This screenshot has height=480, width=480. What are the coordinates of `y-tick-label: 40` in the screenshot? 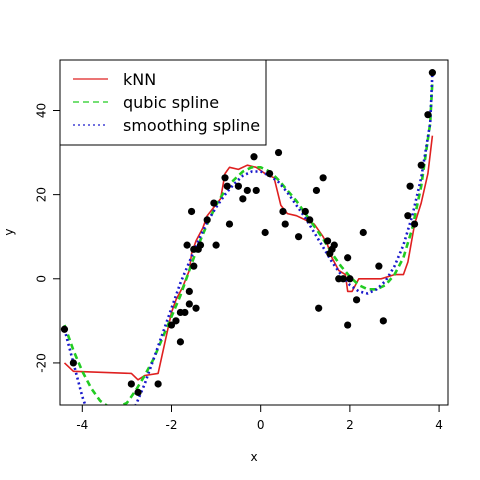 It's located at (42, 110).